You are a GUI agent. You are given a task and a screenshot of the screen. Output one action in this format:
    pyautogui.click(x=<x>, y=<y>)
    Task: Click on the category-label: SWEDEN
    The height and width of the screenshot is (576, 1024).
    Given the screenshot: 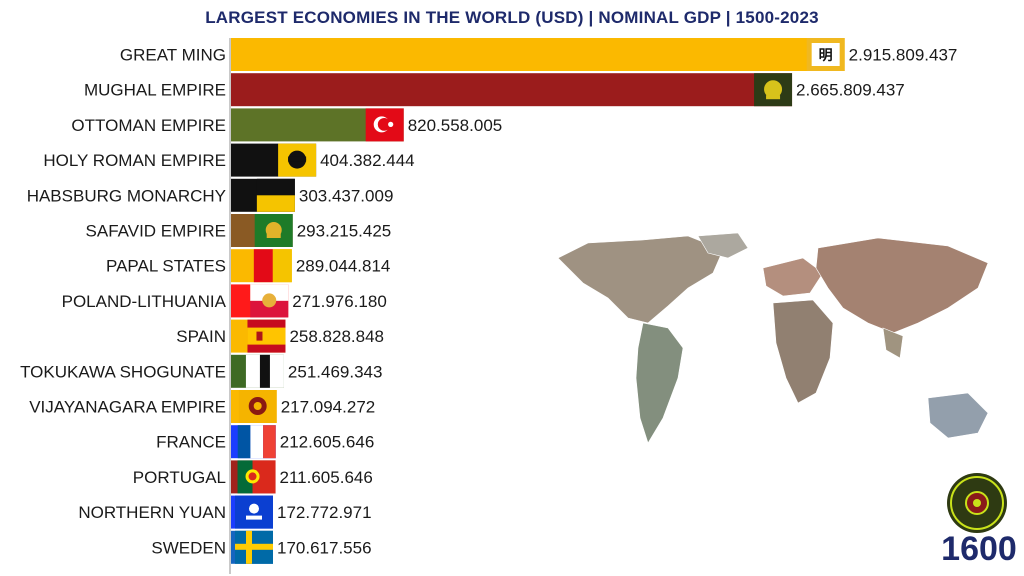 What is the action you would take?
    pyautogui.click(x=188, y=547)
    